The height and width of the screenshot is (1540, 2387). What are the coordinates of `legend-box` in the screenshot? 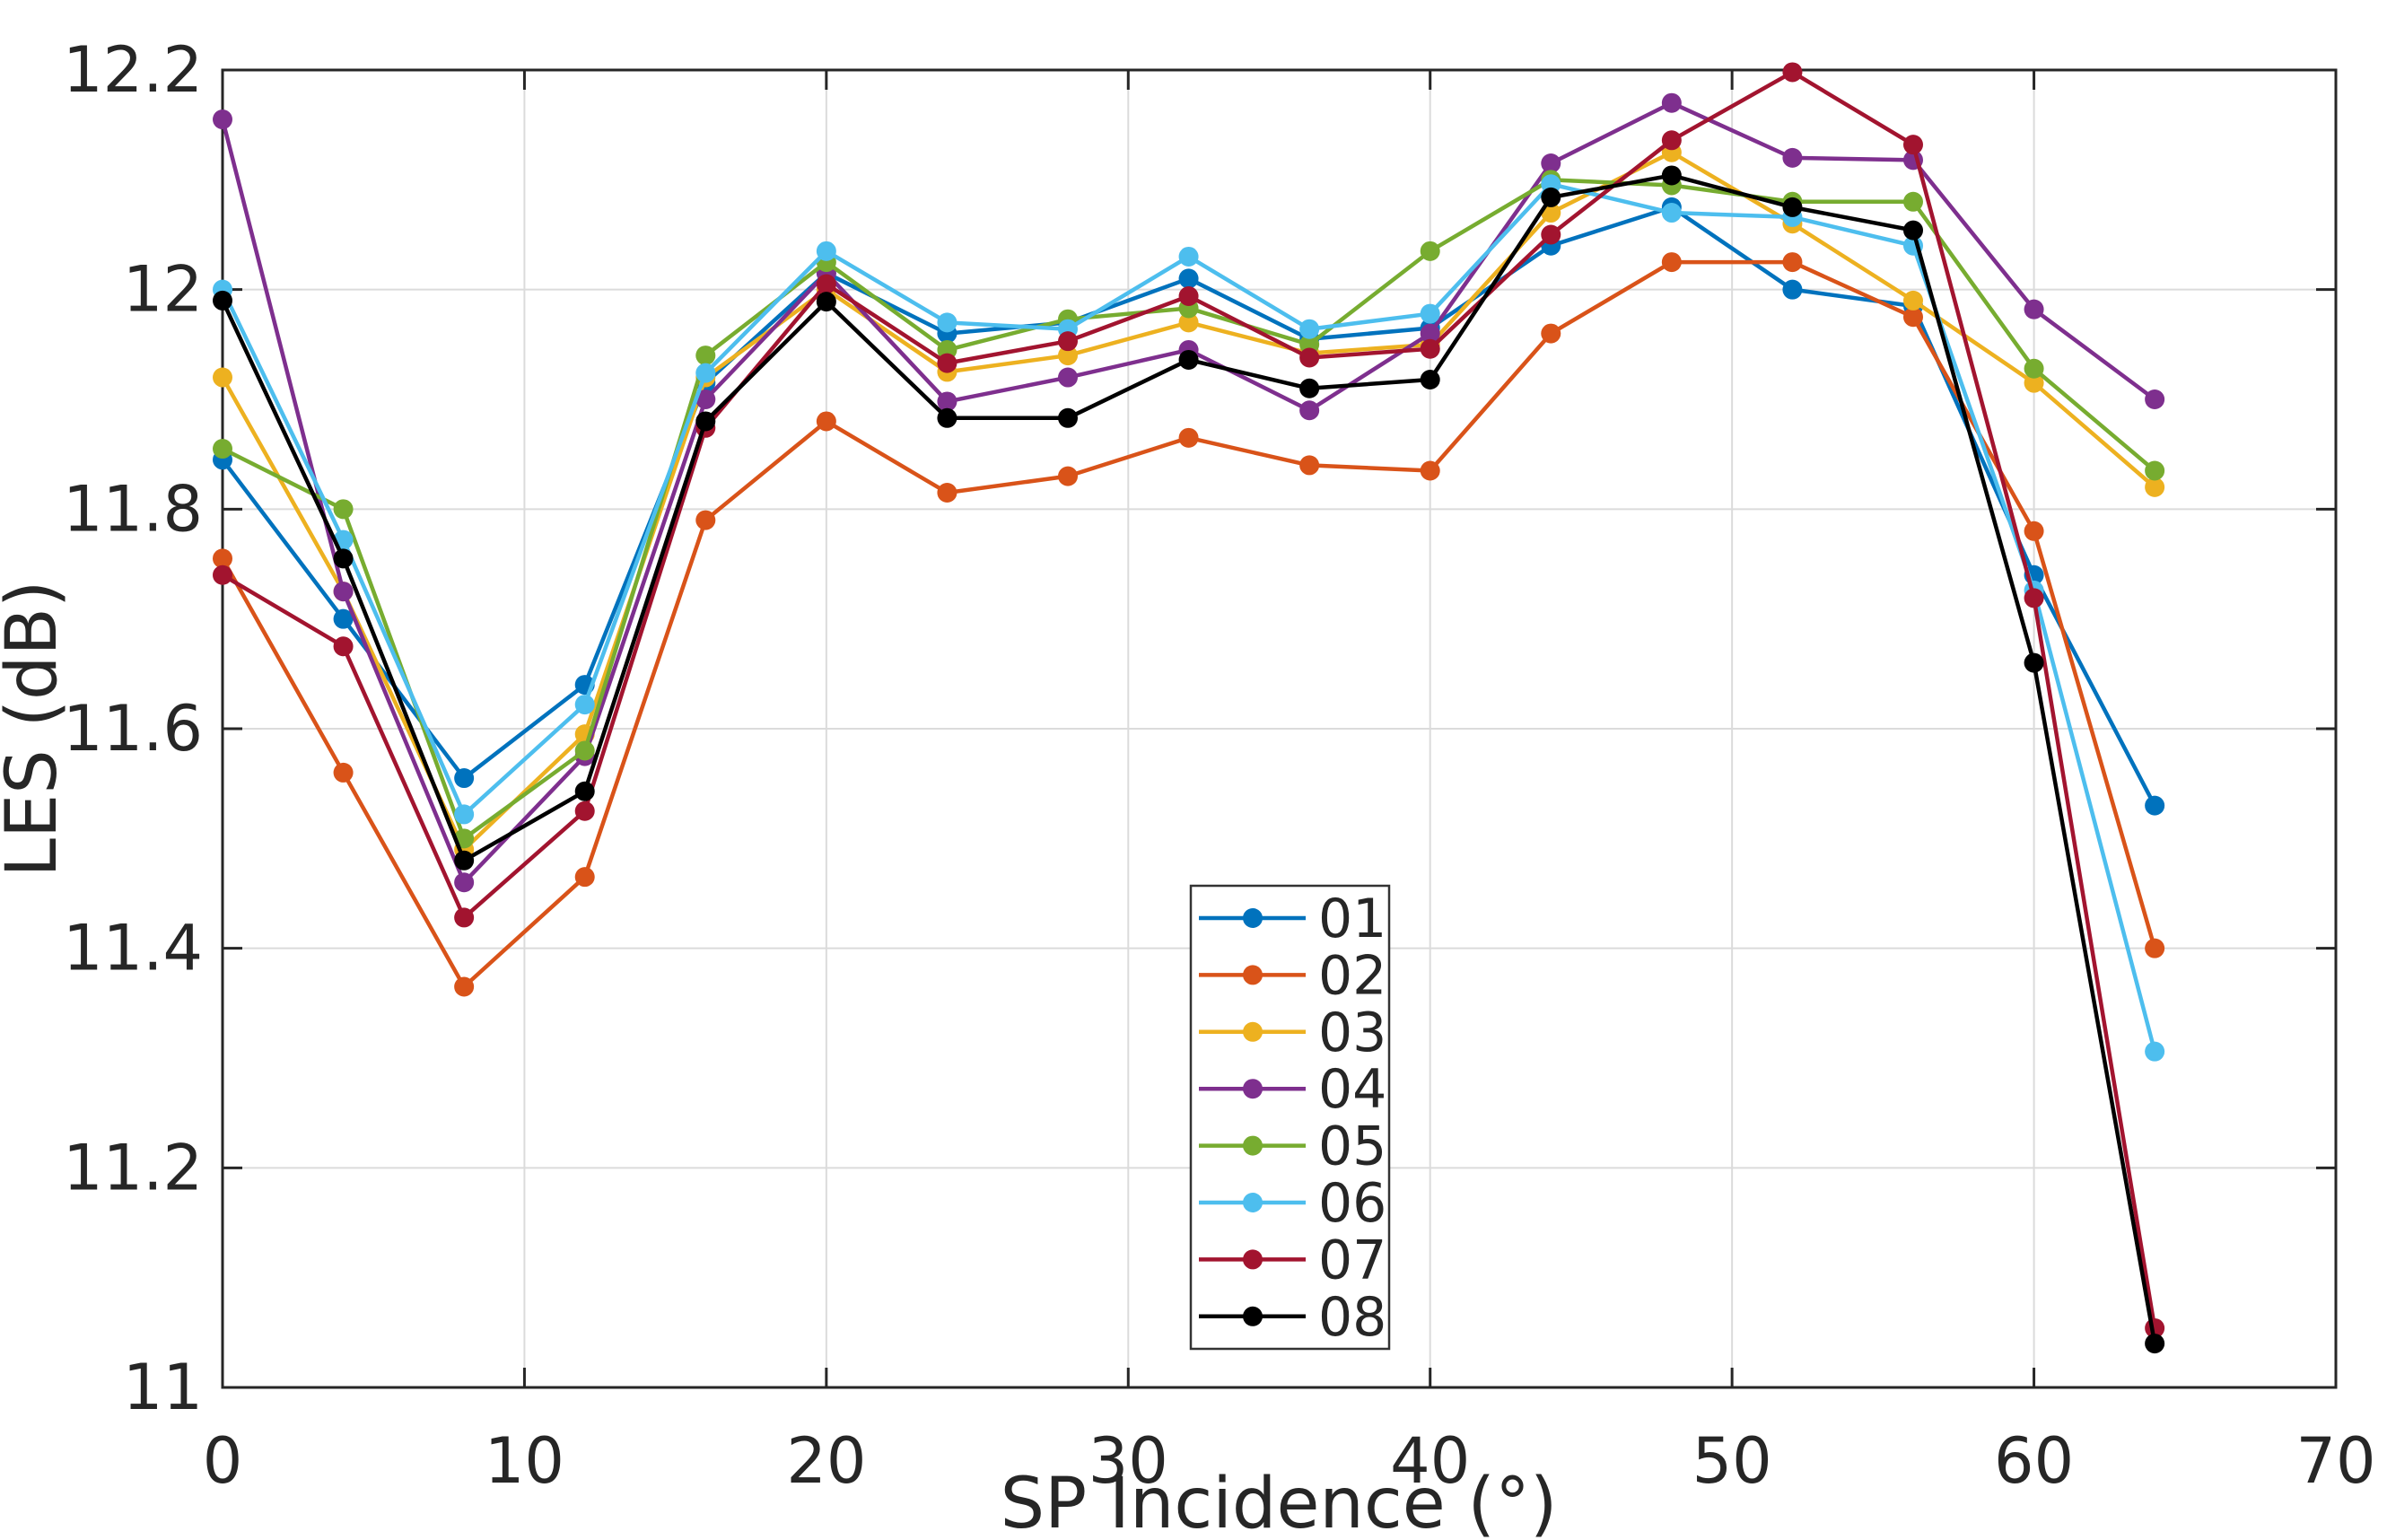 It's located at (1290, 1117).